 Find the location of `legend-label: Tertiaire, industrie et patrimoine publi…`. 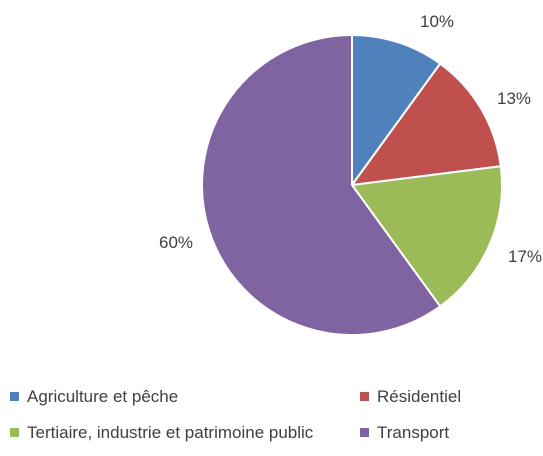

legend-label: Tertiaire, industrie et patrimoine publi… is located at coordinates (170, 432).